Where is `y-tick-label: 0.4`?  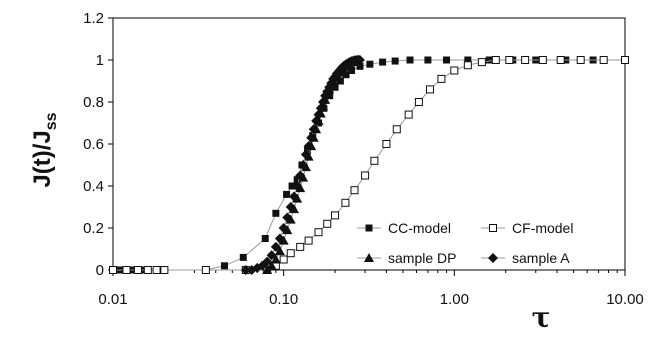
y-tick-label: 0.4 is located at coordinates (93, 186).